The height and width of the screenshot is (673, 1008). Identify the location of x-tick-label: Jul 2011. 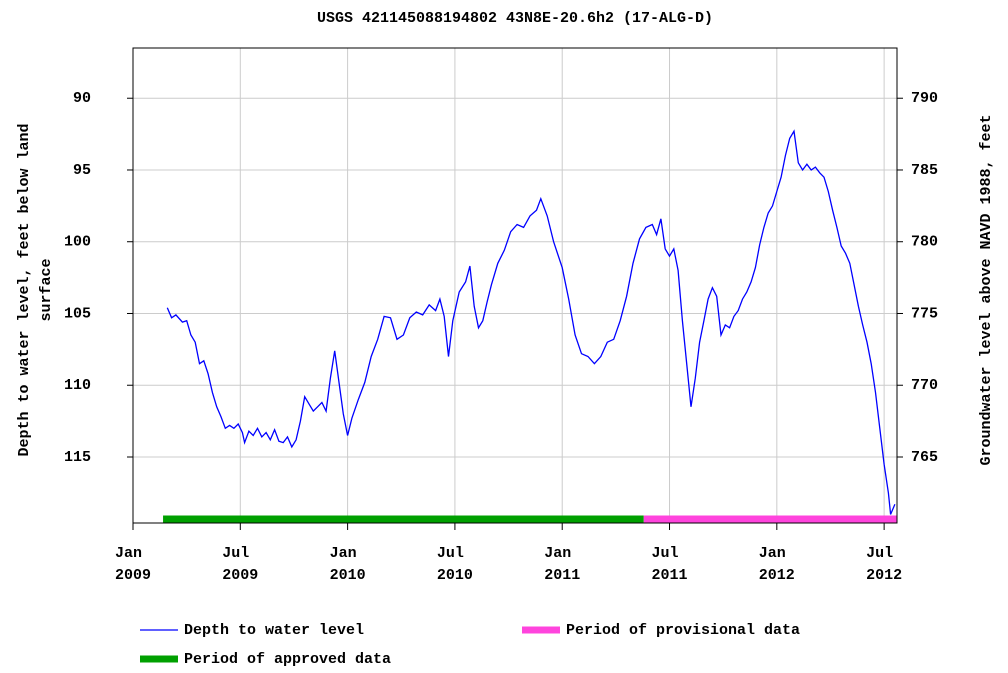
(670, 564).